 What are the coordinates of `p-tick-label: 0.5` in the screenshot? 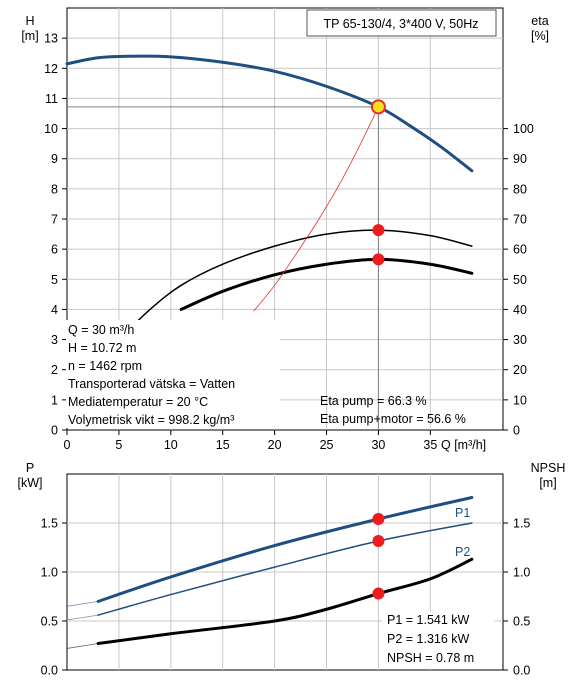 It's located at (49, 622).